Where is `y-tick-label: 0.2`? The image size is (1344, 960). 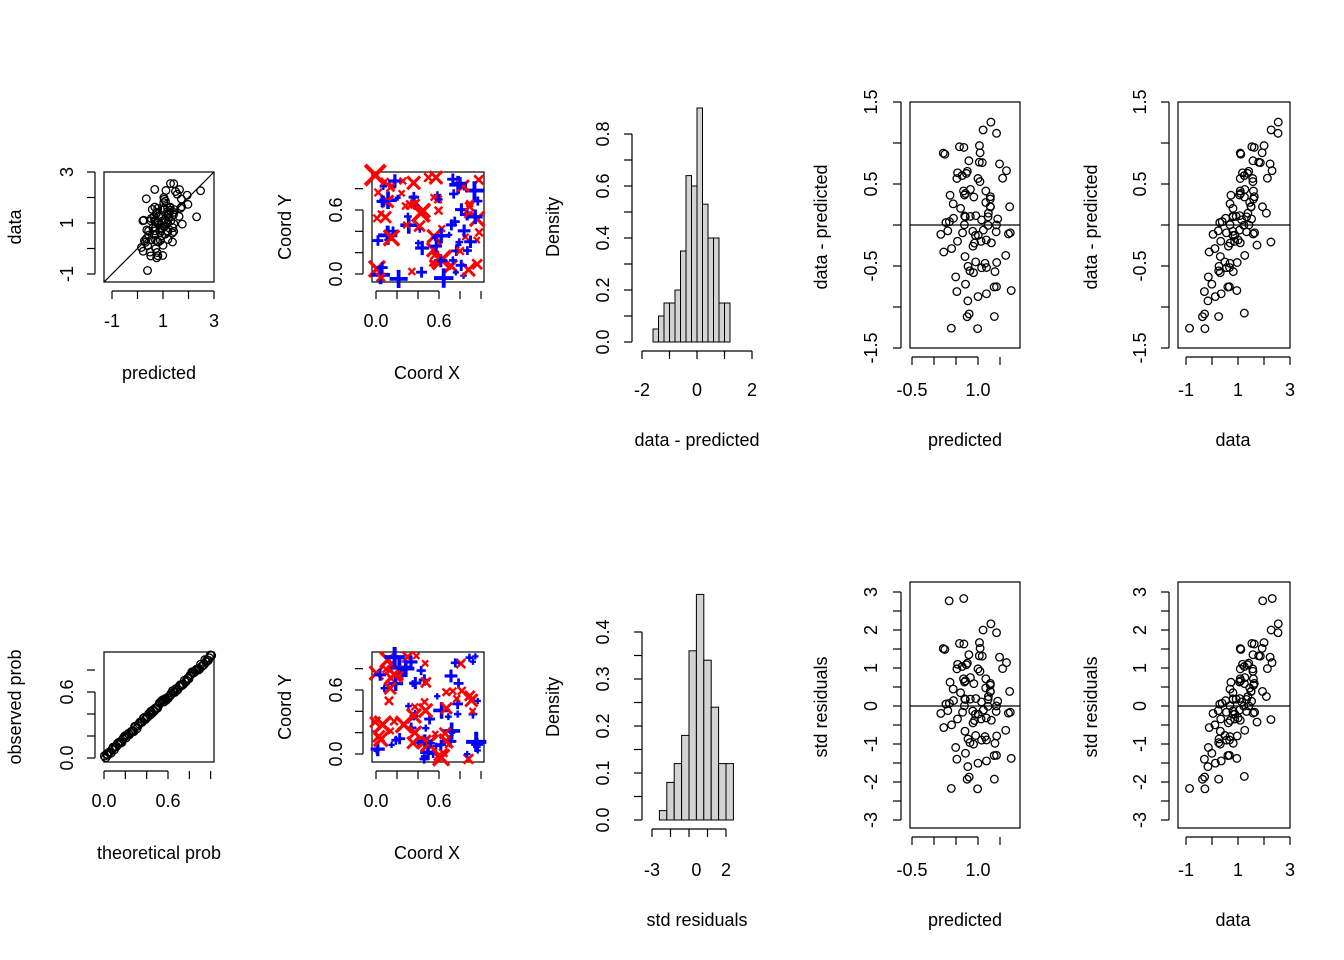 y-tick-label: 0.2 is located at coordinates (603, 725).